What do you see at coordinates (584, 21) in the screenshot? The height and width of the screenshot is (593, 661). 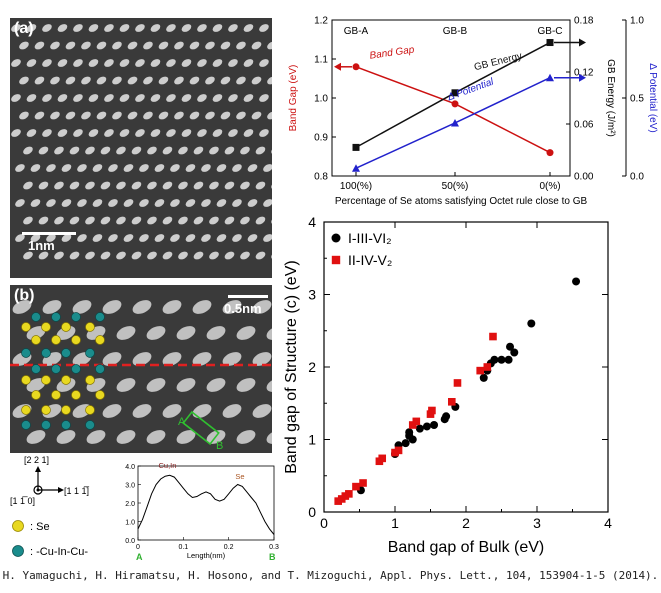 I see `chart1-right1-tick-label: 0.18` at bounding box center [584, 21].